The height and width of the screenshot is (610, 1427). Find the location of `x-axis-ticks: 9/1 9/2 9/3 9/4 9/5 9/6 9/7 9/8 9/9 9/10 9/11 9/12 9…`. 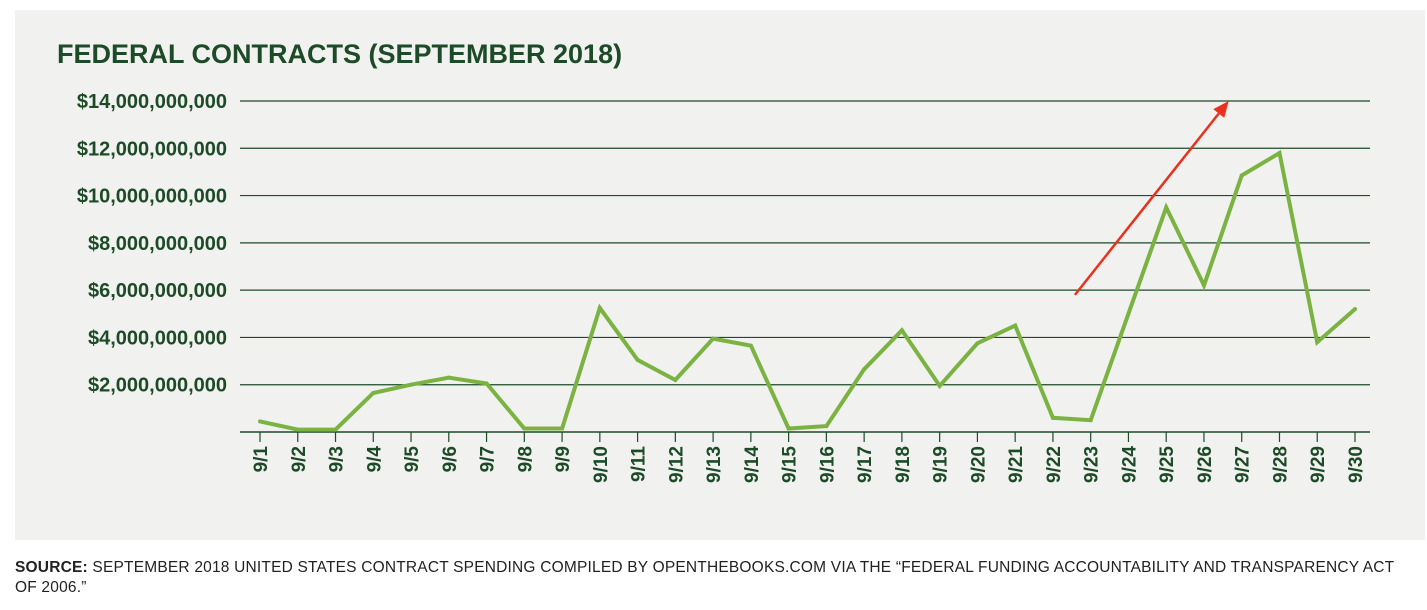

x-axis-ticks: 9/1 9/2 9/3 9/4 9/5 9/6 9/7 9/8 9/9 9/10 9/11 9/12 9… is located at coordinates (809, 457).